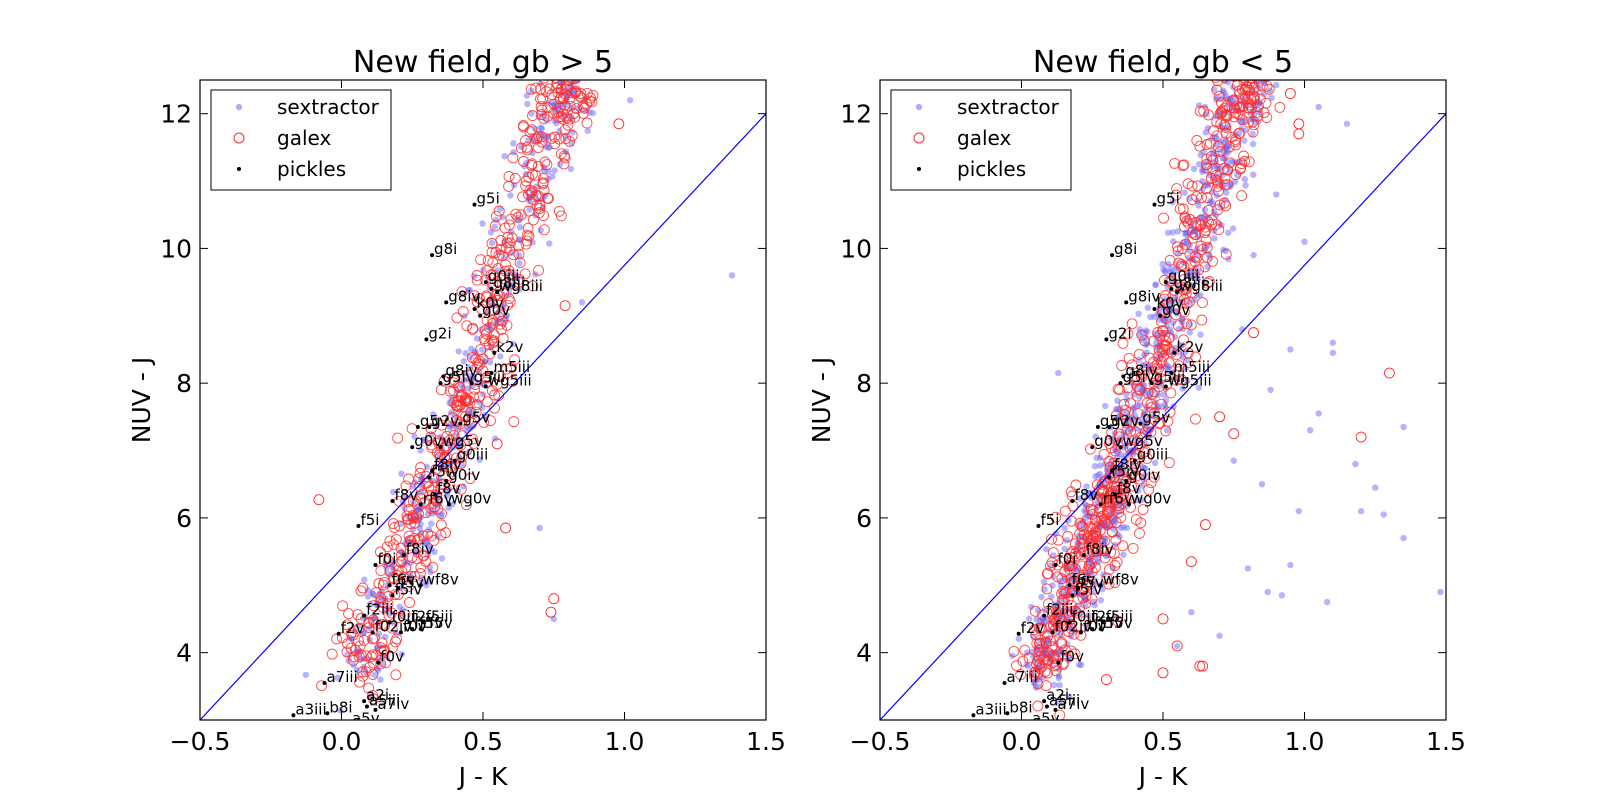 This screenshot has width=1600, height=800. Describe the element at coordinates (1118, 498) in the screenshot. I see `right-pickles-label: rf6v` at that location.